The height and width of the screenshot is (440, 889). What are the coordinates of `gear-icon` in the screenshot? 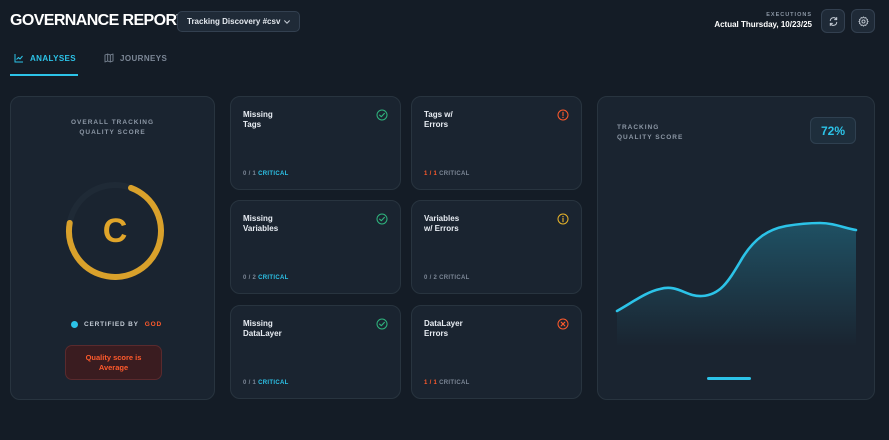 It's located at (863, 21).